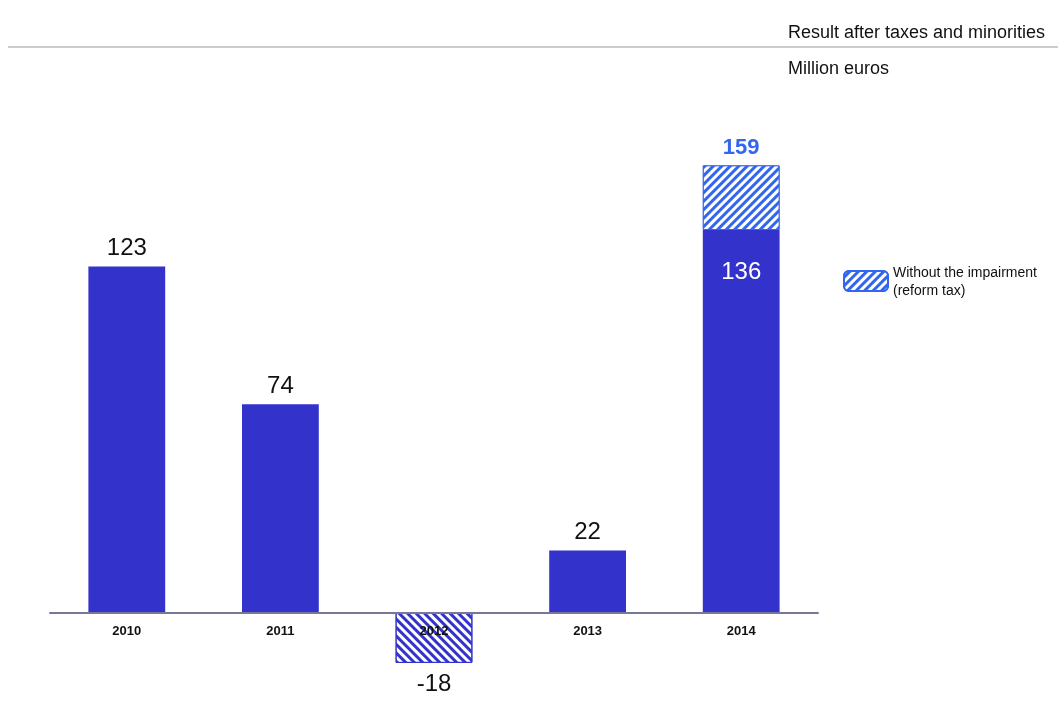  Describe the element at coordinates (967, 281) in the screenshot. I see `legend-label: Without the impairment (reform tax)` at that location.